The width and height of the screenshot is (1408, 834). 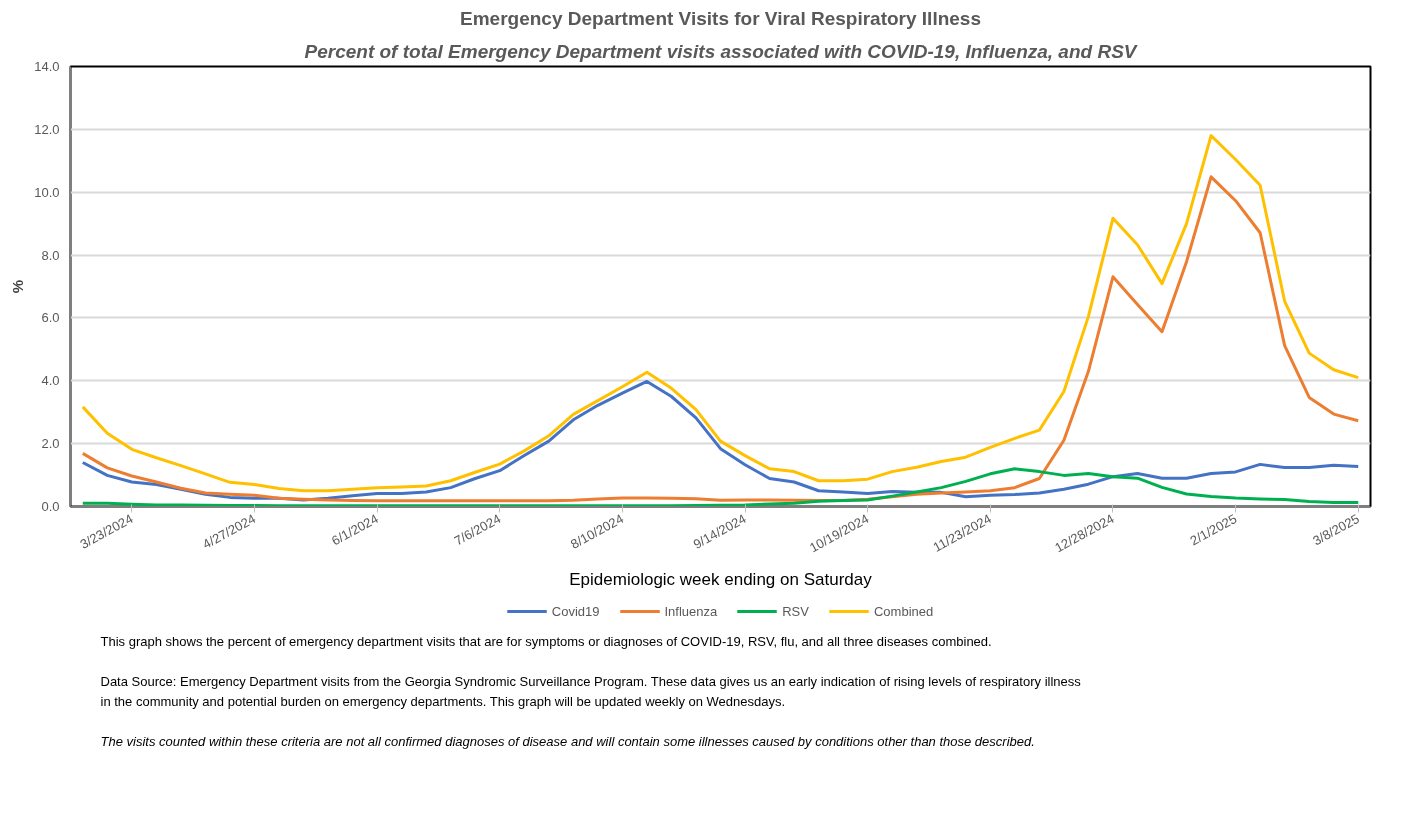 What do you see at coordinates (50, 506) in the screenshot?
I see `y-tick-label: 0.0` at bounding box center [50, 506].